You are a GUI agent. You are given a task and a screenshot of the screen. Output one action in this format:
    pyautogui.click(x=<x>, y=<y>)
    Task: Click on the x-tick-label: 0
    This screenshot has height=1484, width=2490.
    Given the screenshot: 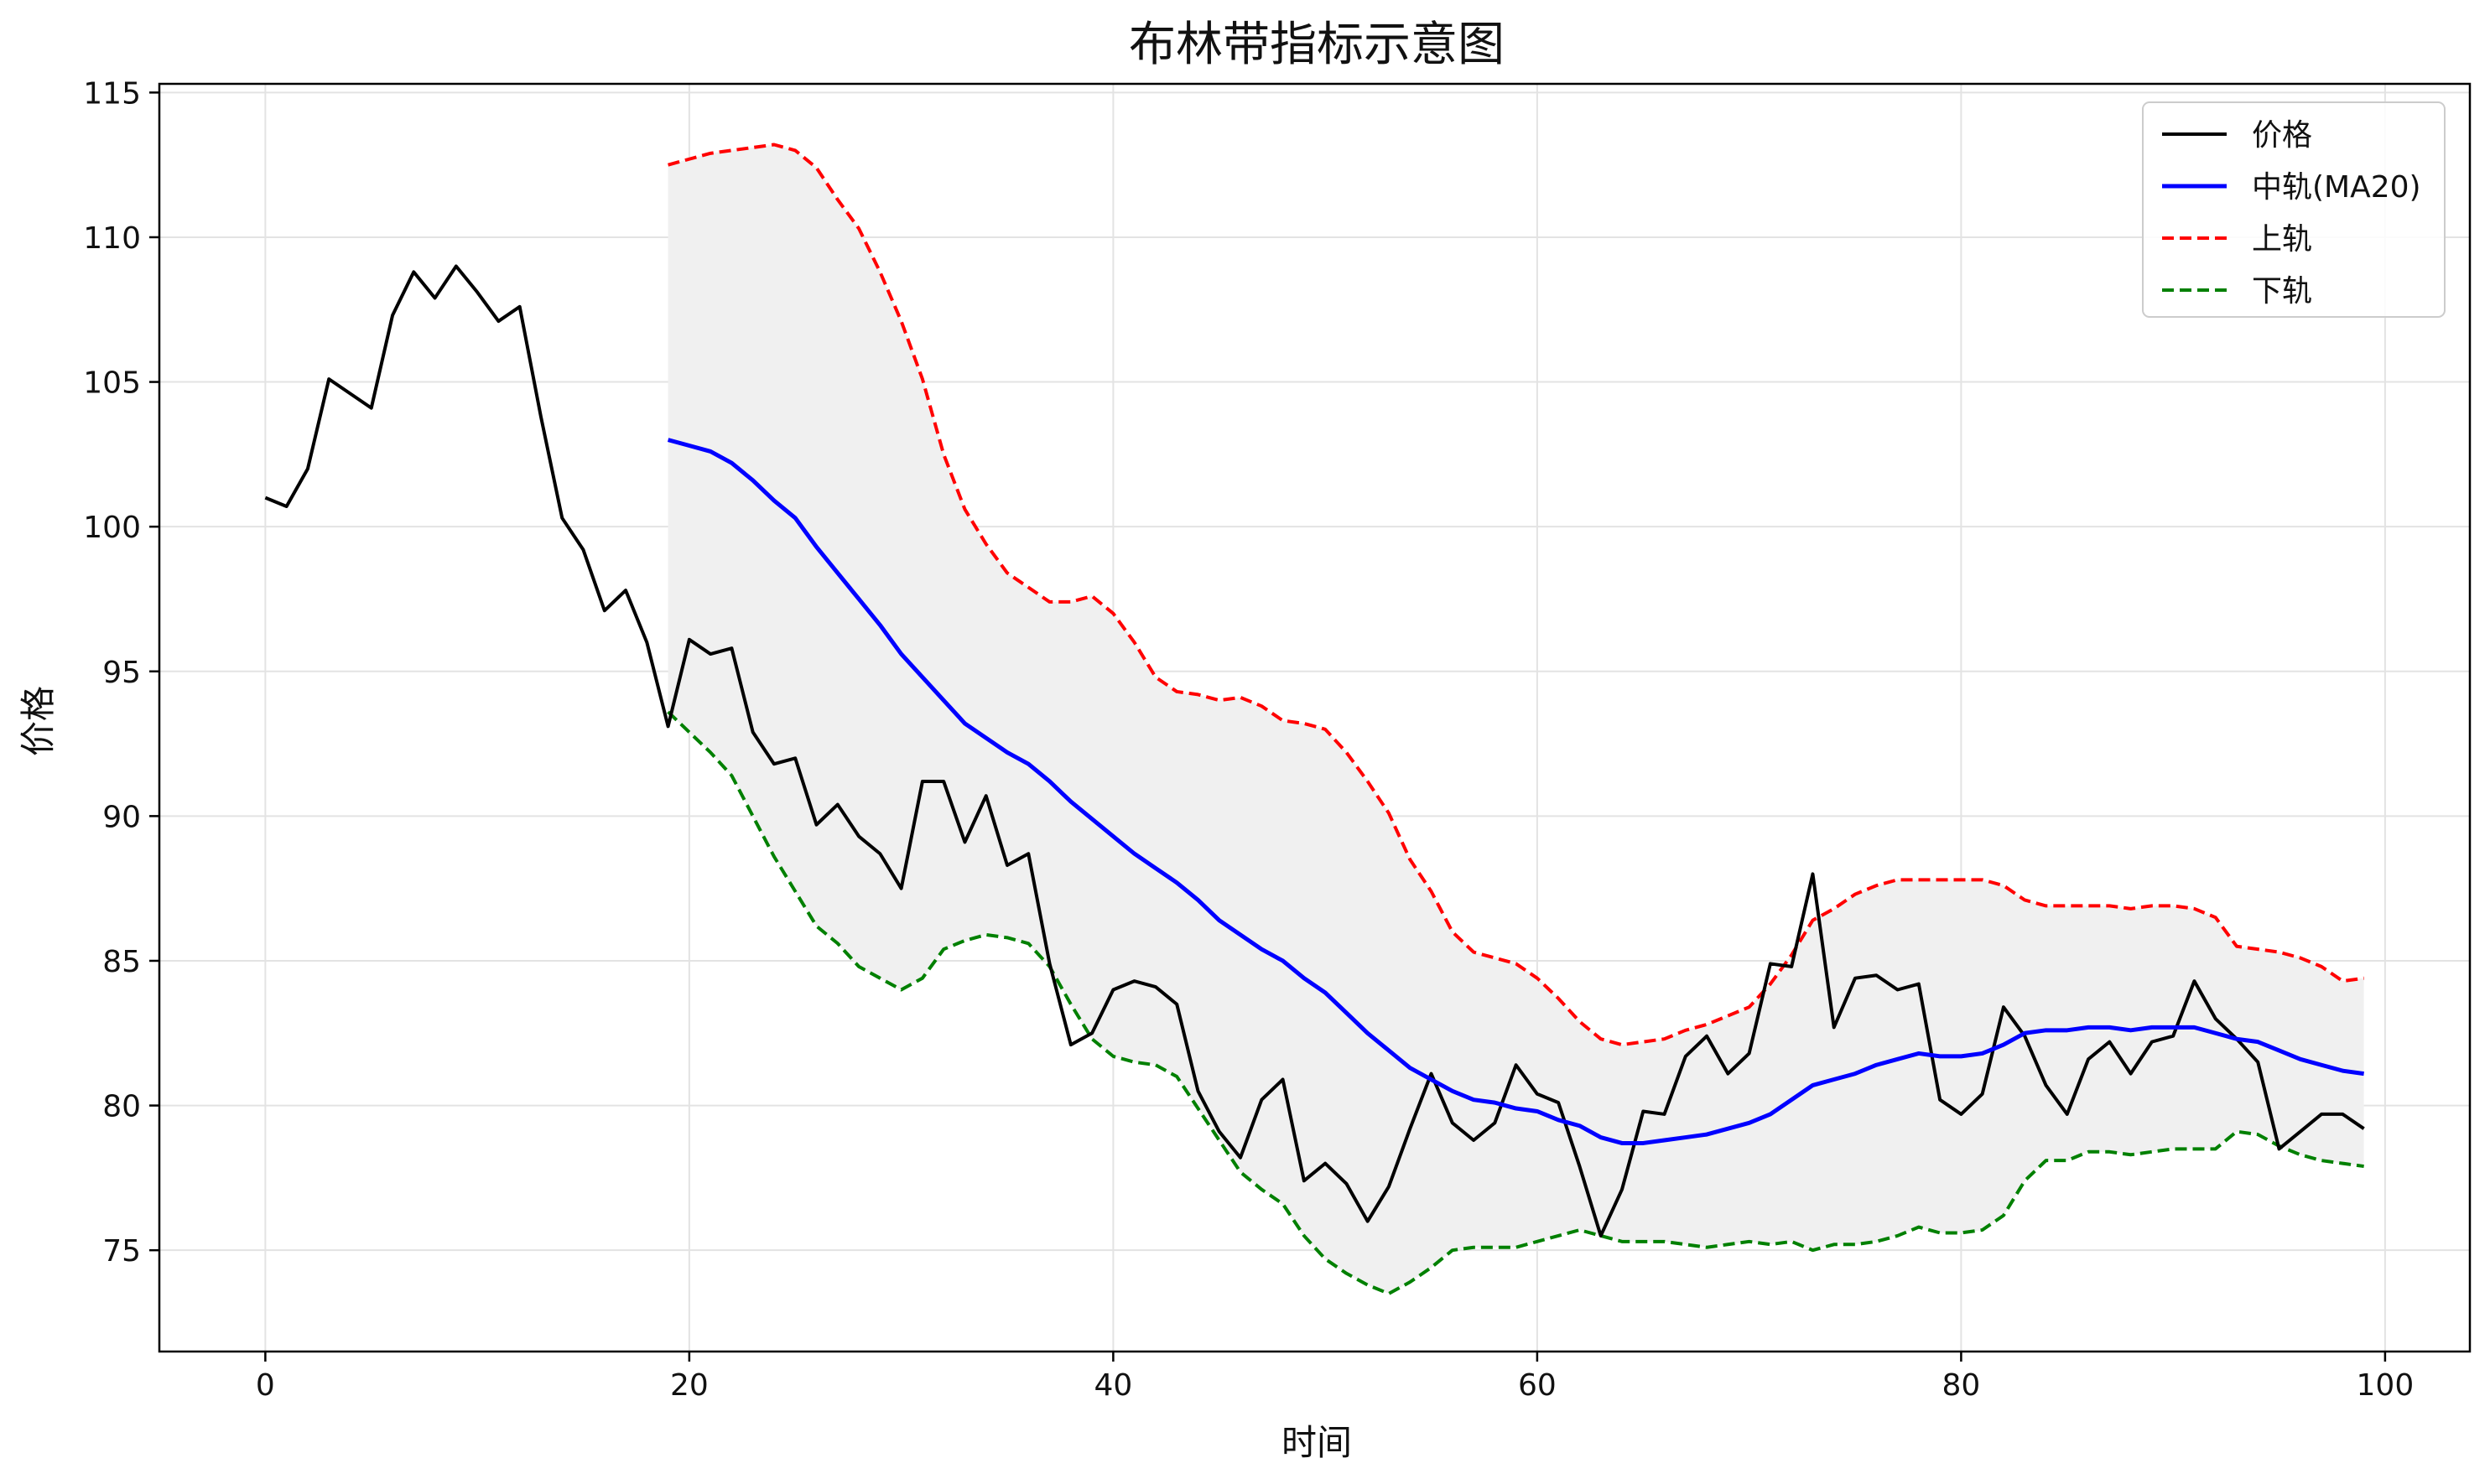 What is the action you would take?
    pyautogui.click(x=265, y=1385)
    